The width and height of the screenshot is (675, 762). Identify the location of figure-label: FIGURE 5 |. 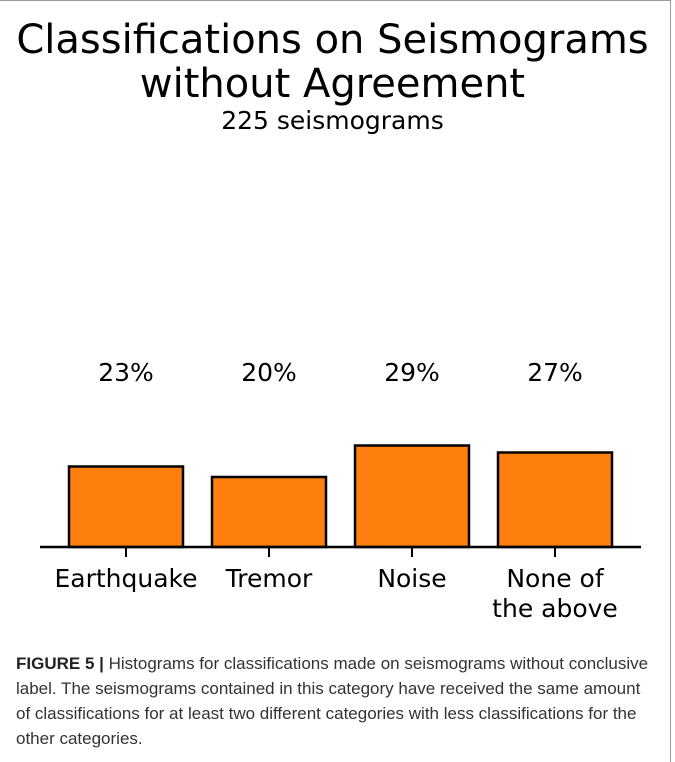
(60, 663).